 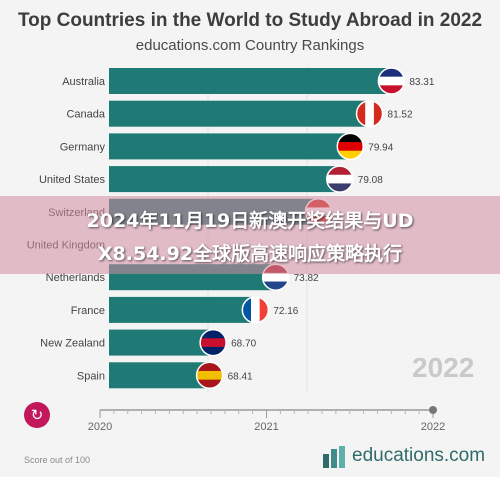 What do you see at coordinates (421, 82) in the screenshot?
I see `value-label: 83.31` at bounding box center [421, 82].